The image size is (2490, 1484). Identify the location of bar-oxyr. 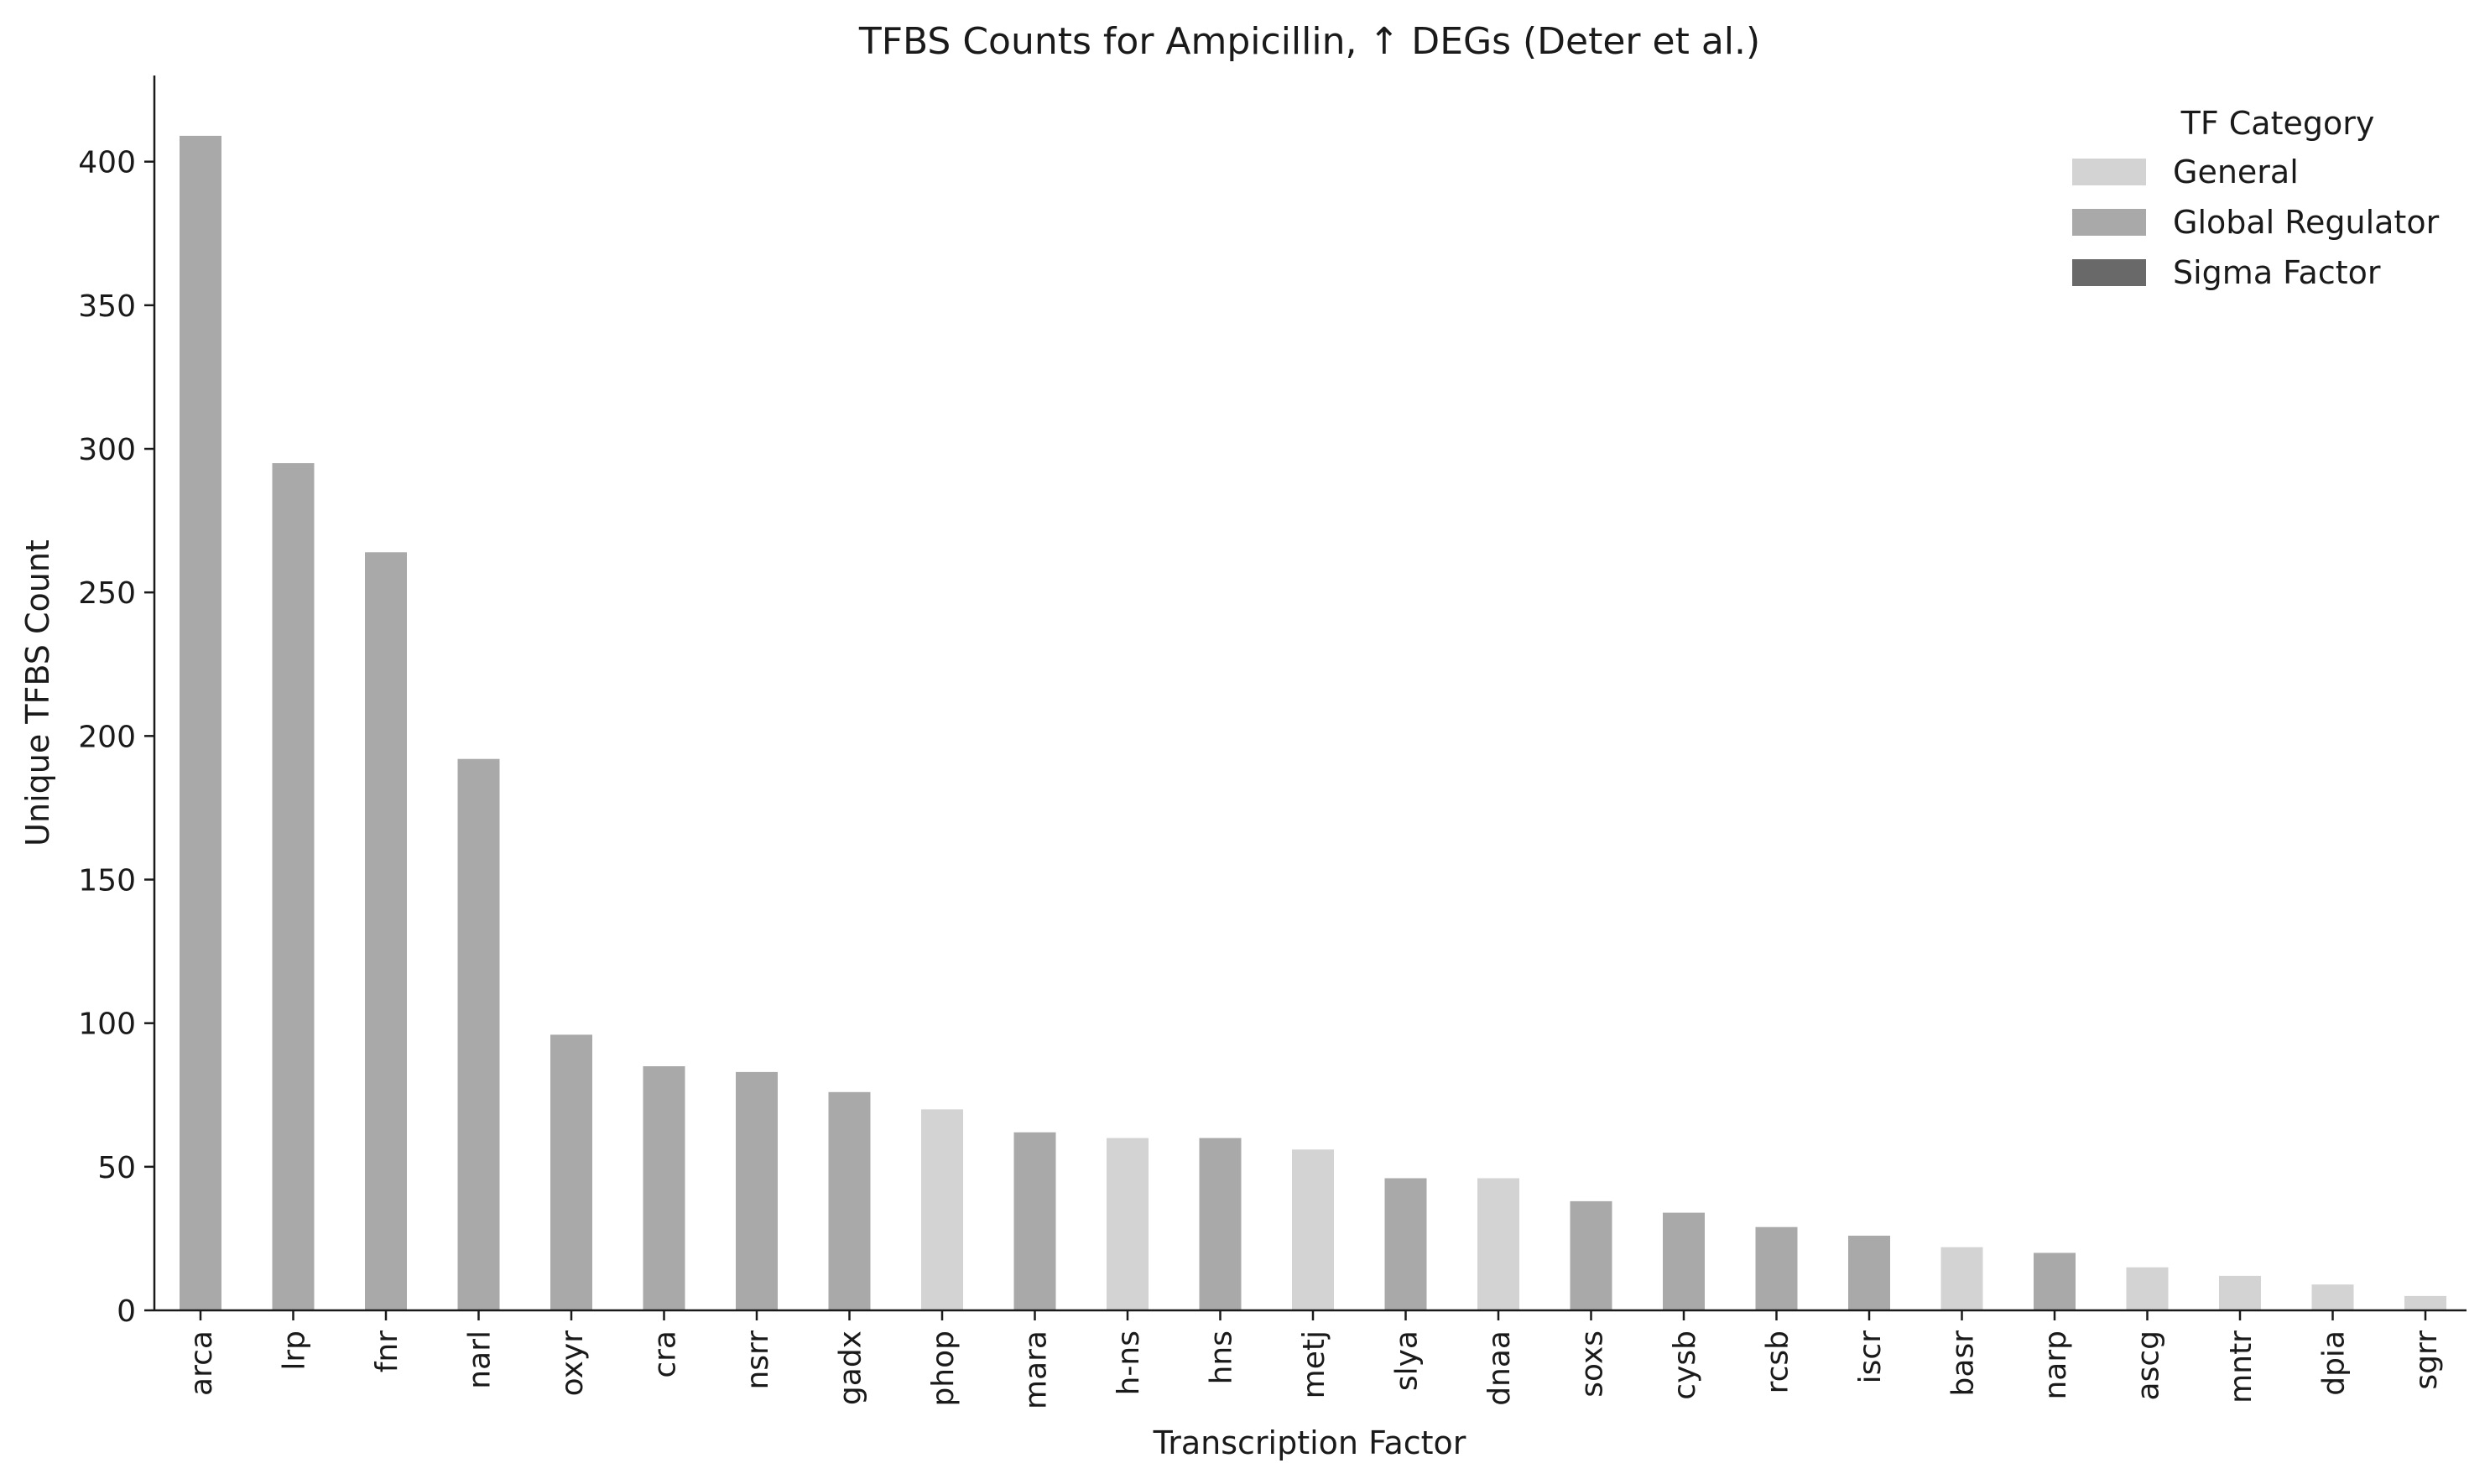
(571, 1172).